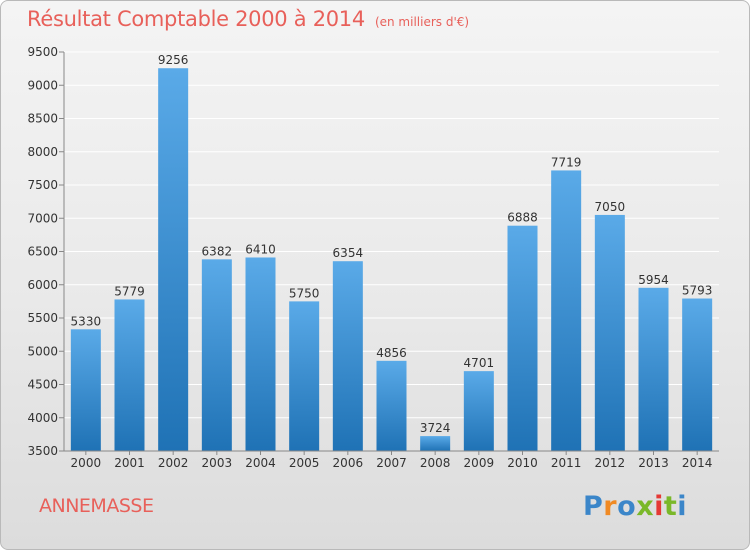 The height and width of the screenshot is (550, 750). Describe the element at coordinates (645, 506) in the screenshot. I see `logo-letter: x` at that location.